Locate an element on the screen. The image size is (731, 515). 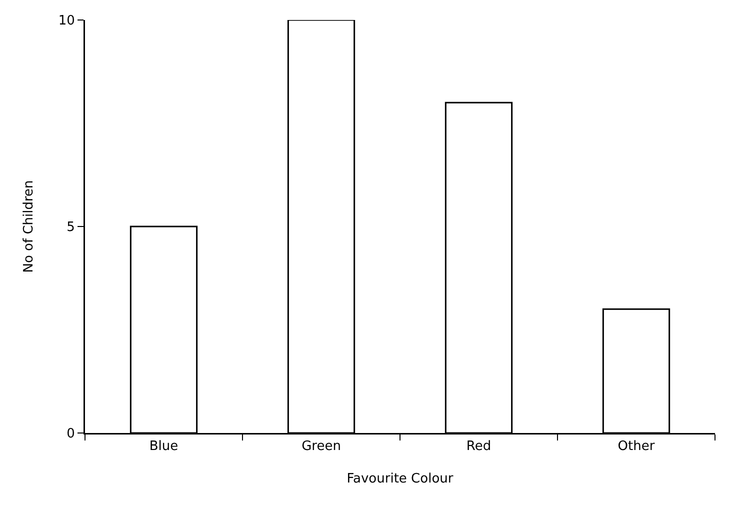
y-tick-label: 0 is located at coordinates (70, 434).